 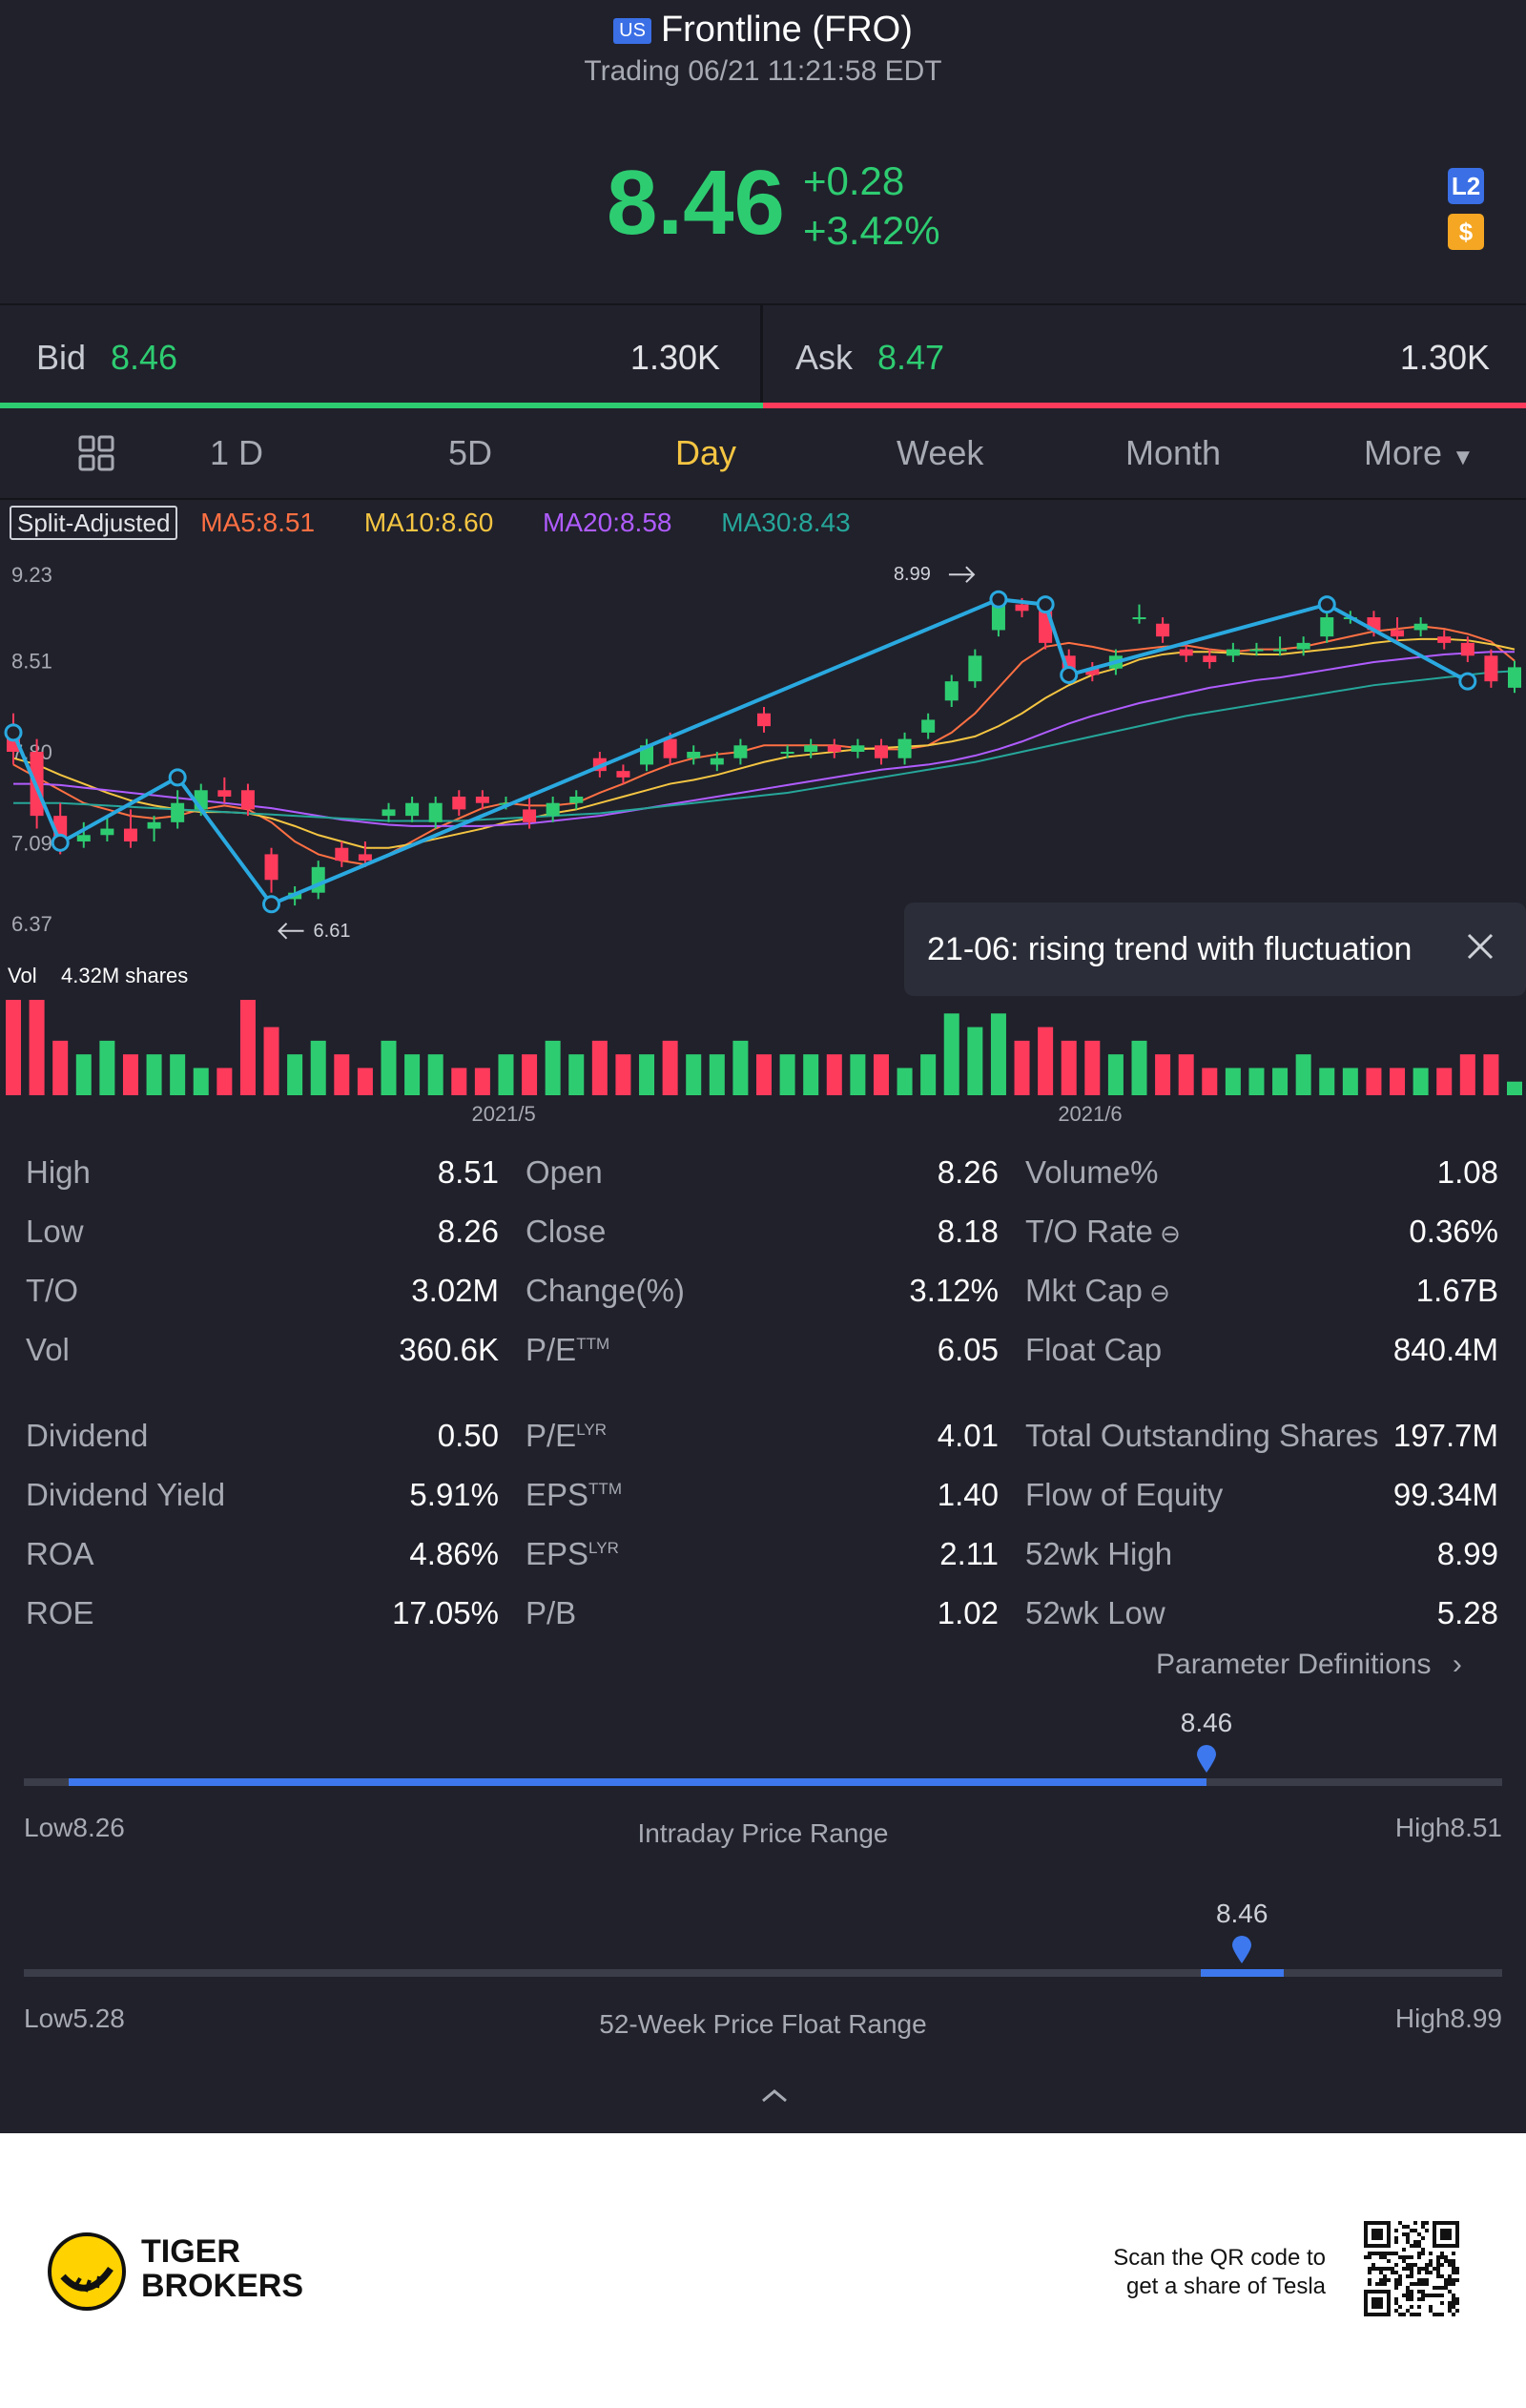 What do you see at coordinates (1084, 1290) in the screenshot?
I see `stat-label: Mkt Cap` at bounding box center [1084, 1290].